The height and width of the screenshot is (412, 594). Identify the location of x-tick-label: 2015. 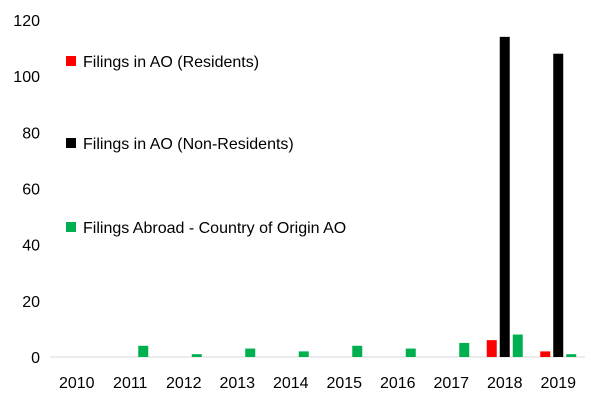
(344, 383).